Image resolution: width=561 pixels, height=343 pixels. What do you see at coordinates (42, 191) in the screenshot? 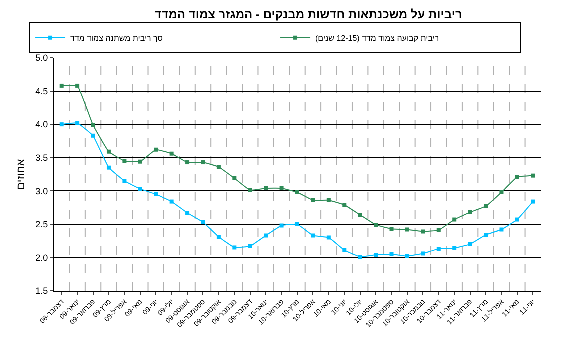
I see `y-tick-label: 3.0` at bounding box center [42, 191].